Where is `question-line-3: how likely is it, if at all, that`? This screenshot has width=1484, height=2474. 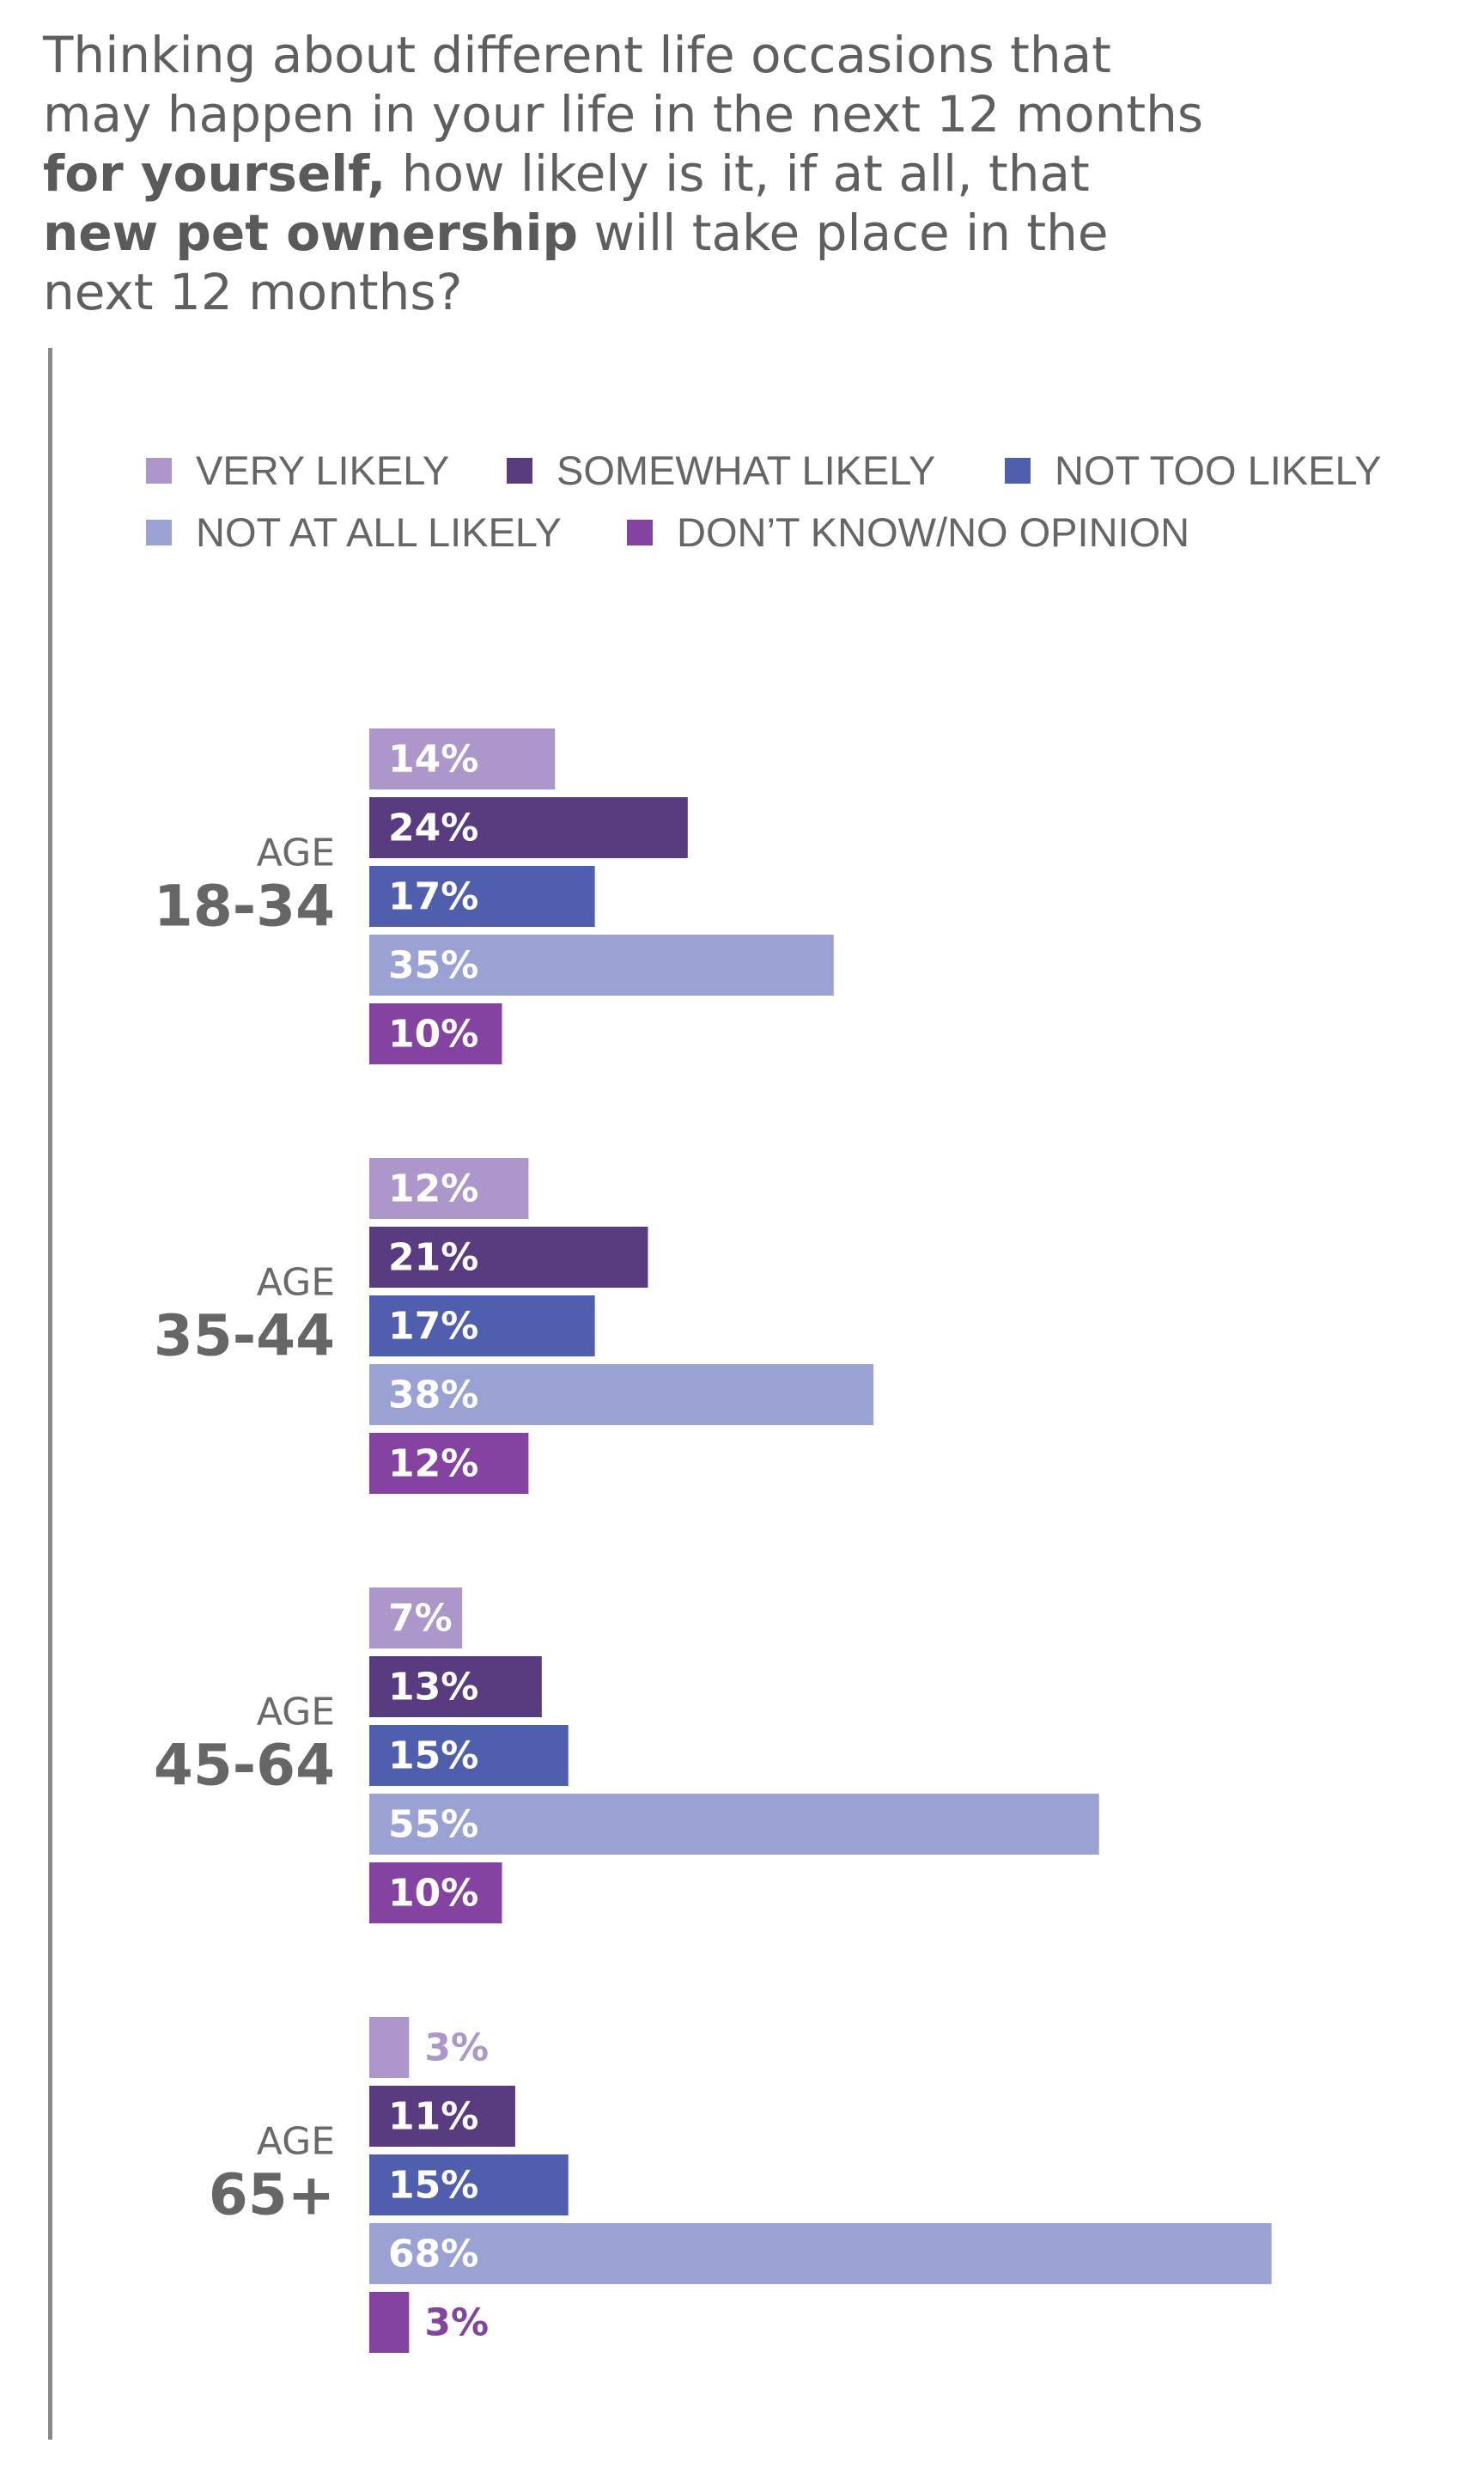
question-line-3: how likely is it, if at all, that is located at coordinates (738, 173).